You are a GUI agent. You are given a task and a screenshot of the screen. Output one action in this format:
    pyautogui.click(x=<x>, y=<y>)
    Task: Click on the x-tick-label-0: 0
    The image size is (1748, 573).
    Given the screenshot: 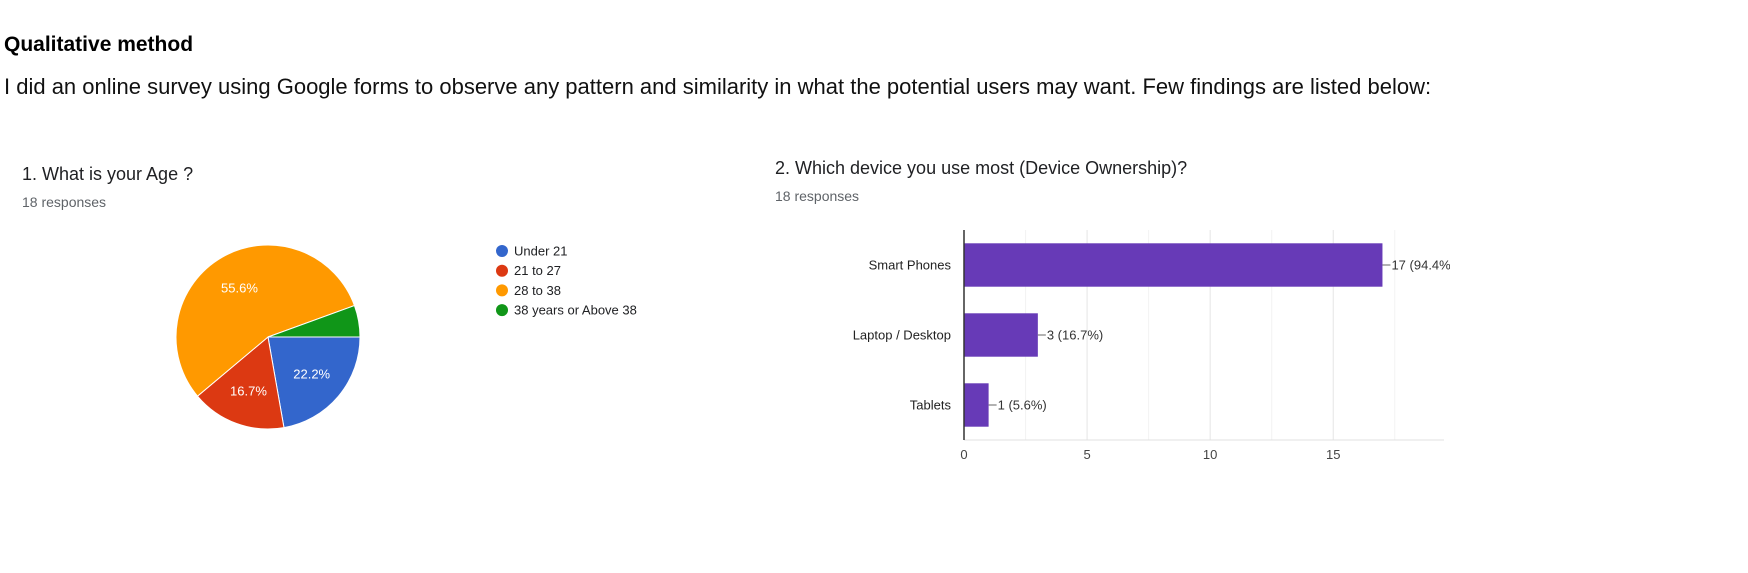 What is the action you would take?
    pyautogui.click(x=963, y=454)
    